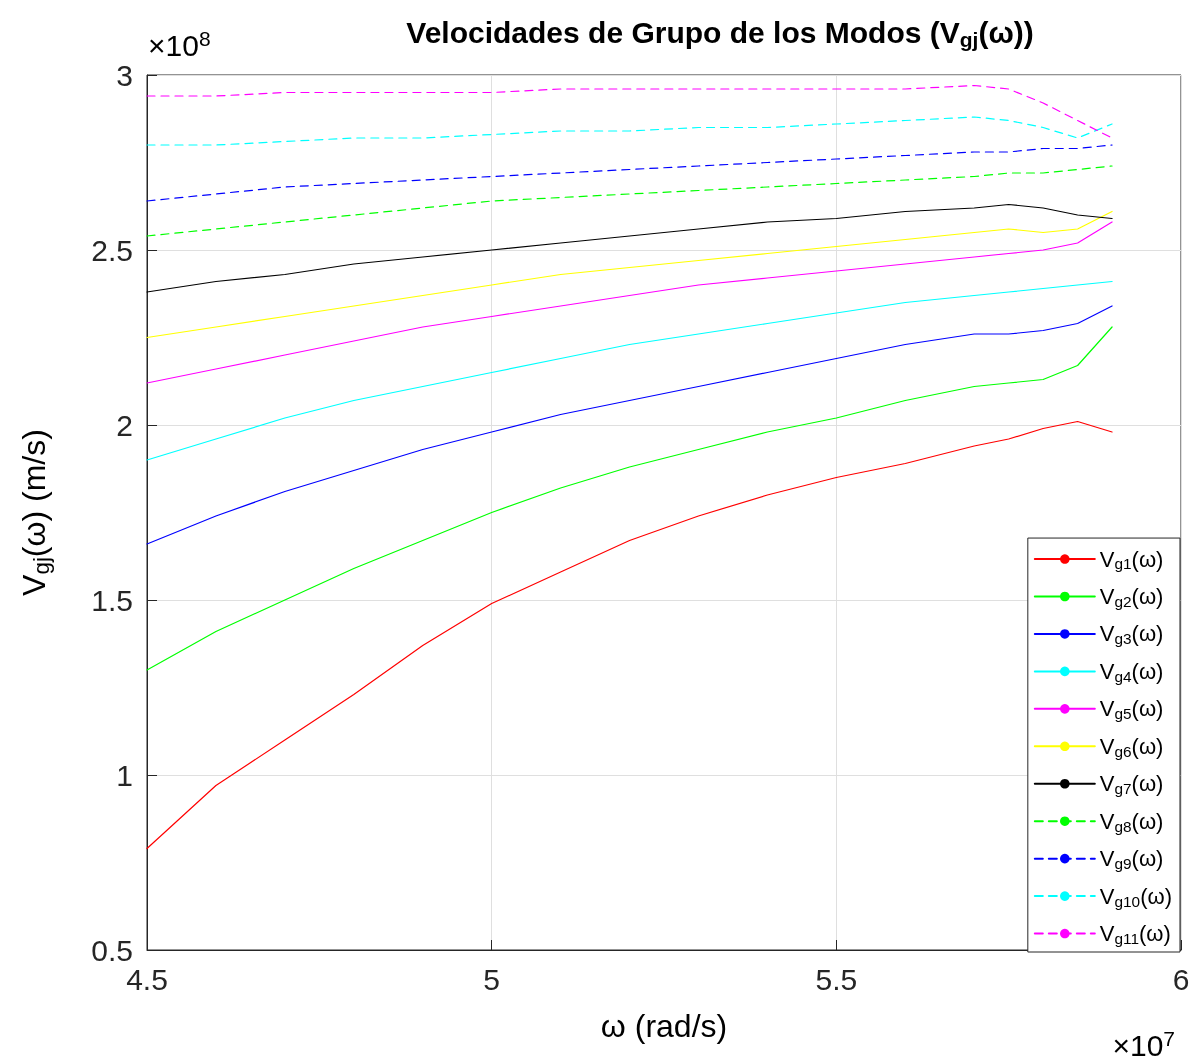  I want to click on x-axis-title: ω (rad/s), so click(664, 1026).